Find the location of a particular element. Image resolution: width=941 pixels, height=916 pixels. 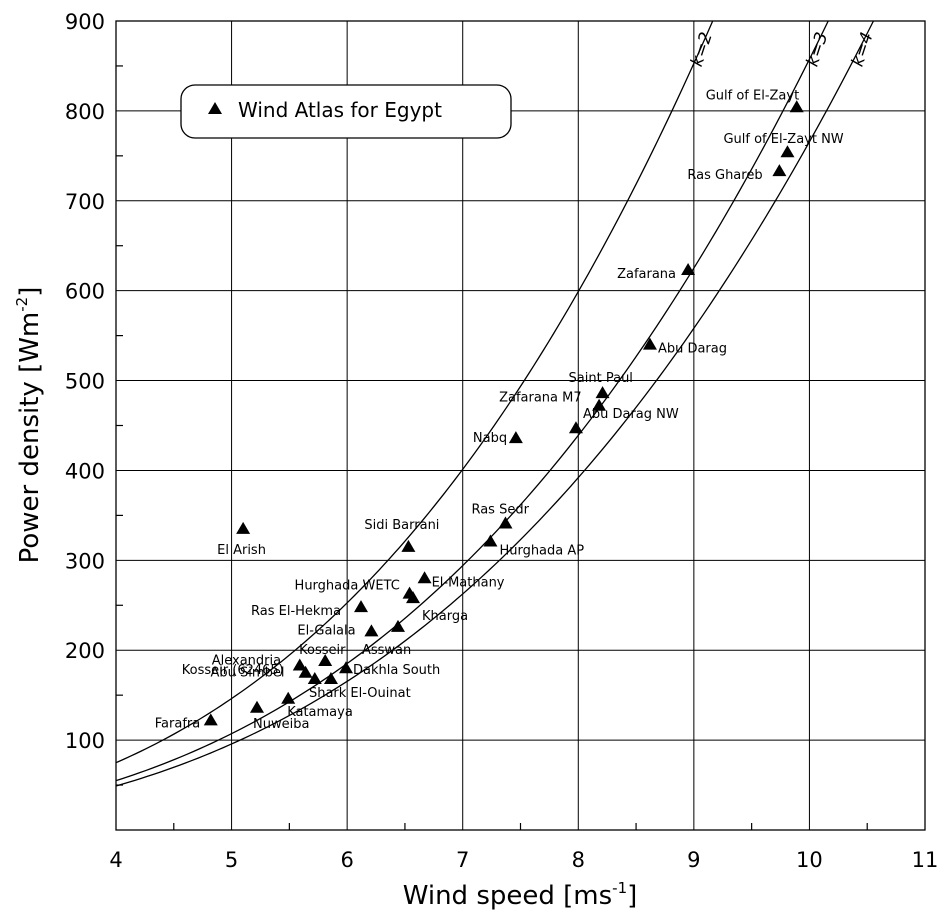

x-tick-label: 8 is located at coordinates (578, 860).